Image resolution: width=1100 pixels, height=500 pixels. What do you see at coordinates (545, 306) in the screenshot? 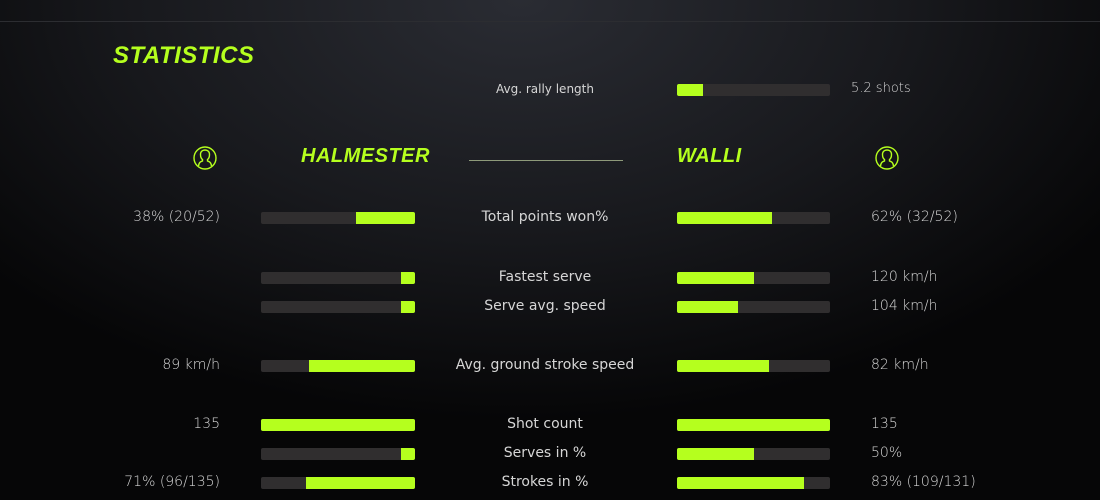
I see `stat-label: Serve avg. speed` at bounding box center [545, 306].